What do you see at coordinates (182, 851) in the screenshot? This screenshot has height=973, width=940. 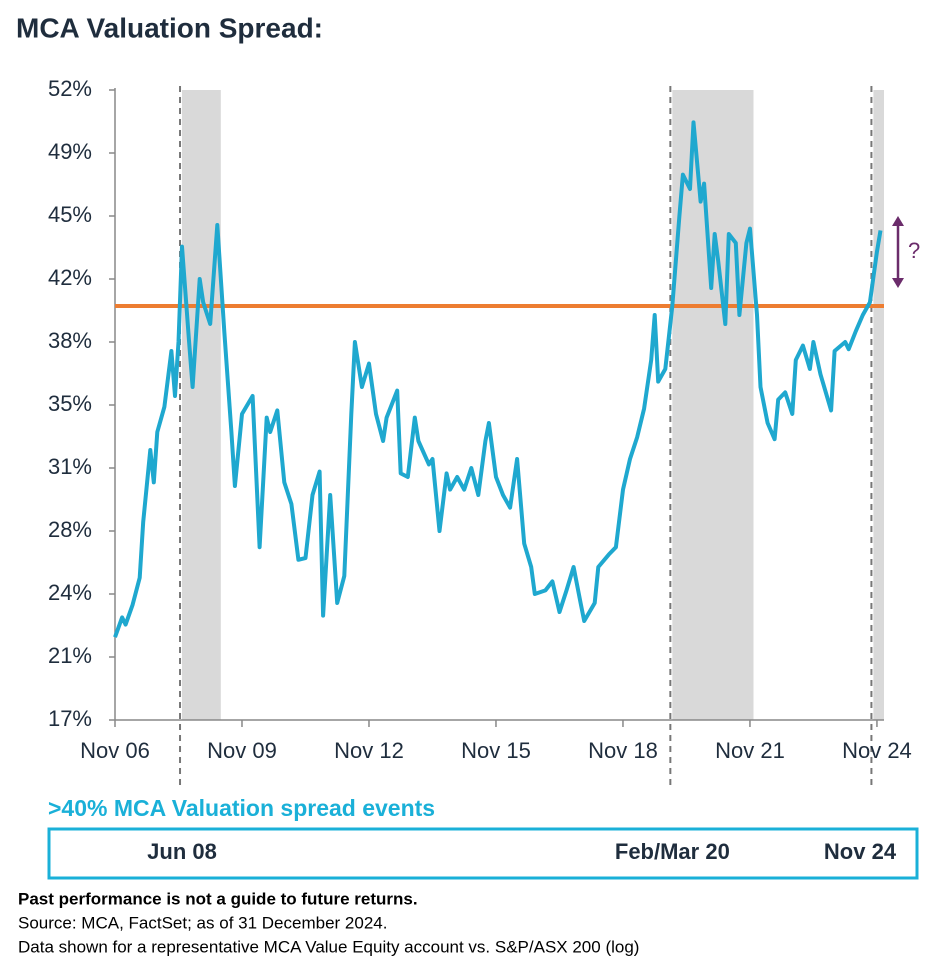 I see `event-label: Jun 08` at bounding box center [182, 851].